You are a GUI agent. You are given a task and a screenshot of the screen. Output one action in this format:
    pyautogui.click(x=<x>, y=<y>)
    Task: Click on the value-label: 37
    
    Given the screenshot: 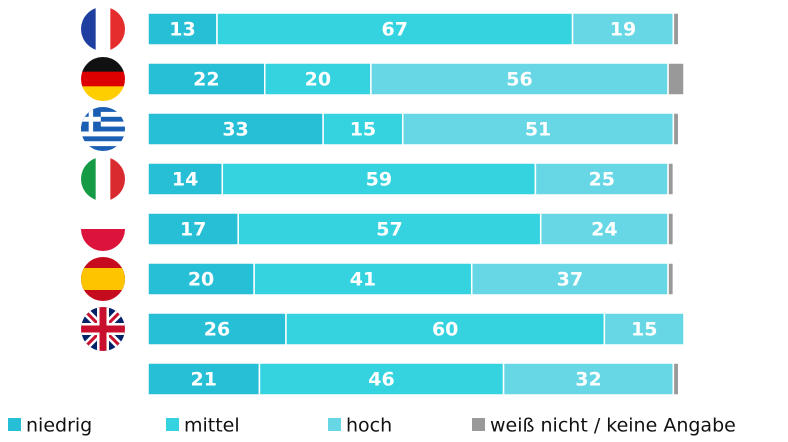 What is the action you would take?
    pyautogui.click(x=570, y=280)
    